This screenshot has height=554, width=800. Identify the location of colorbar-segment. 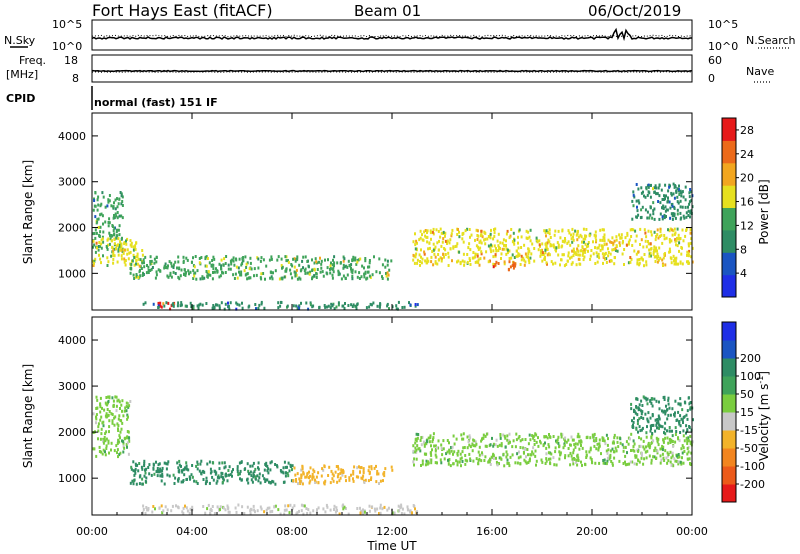
(729, 174).